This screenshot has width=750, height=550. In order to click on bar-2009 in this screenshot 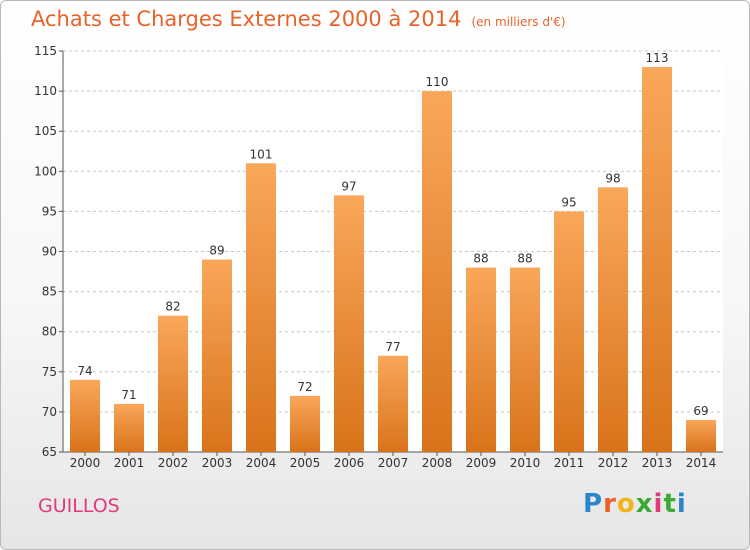, I will do `click(481, 359)`.